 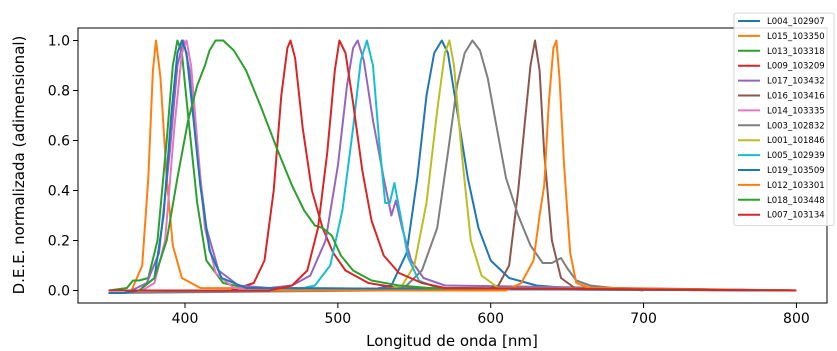 What do you see at coordinates (19, 165) in the screenshot?
I see `y-axis-label: D.E.E. normalizada (adimensional)` at bounding box center [19, 165].